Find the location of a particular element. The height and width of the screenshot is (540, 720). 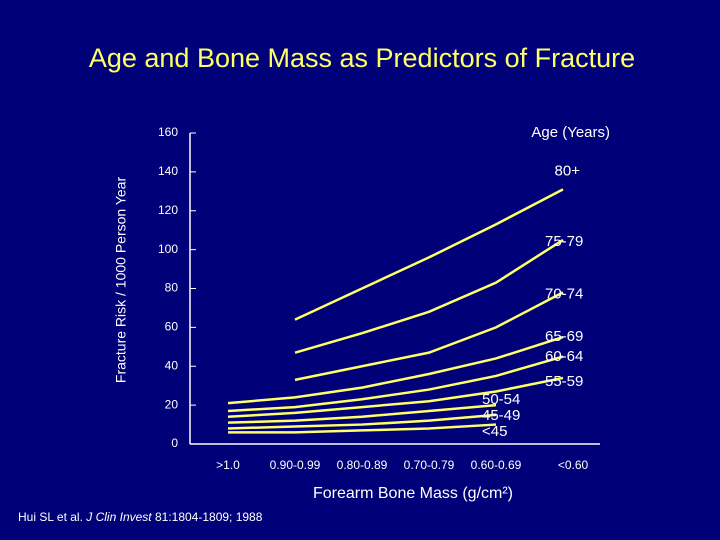

y-tick-label: 60 is located at coordinates (172, 327).